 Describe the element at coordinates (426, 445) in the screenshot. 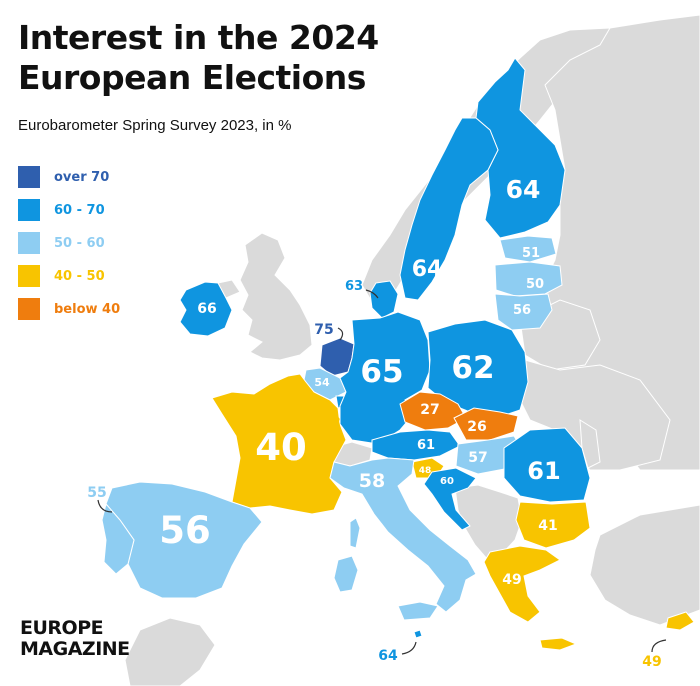

I see `austria-value: 61` at that location.